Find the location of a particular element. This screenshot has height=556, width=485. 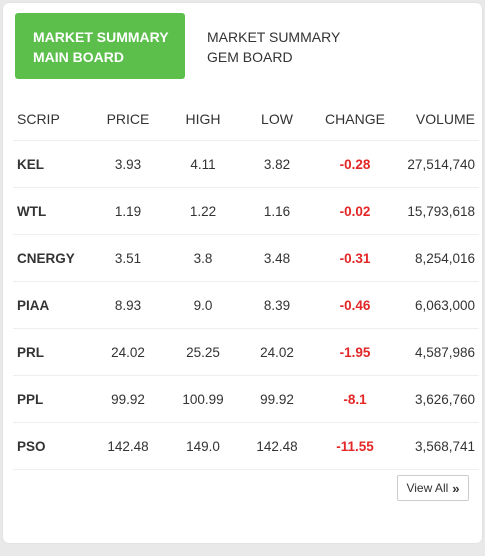

cell-scrip: PRL is located at coordinates (51, 352).